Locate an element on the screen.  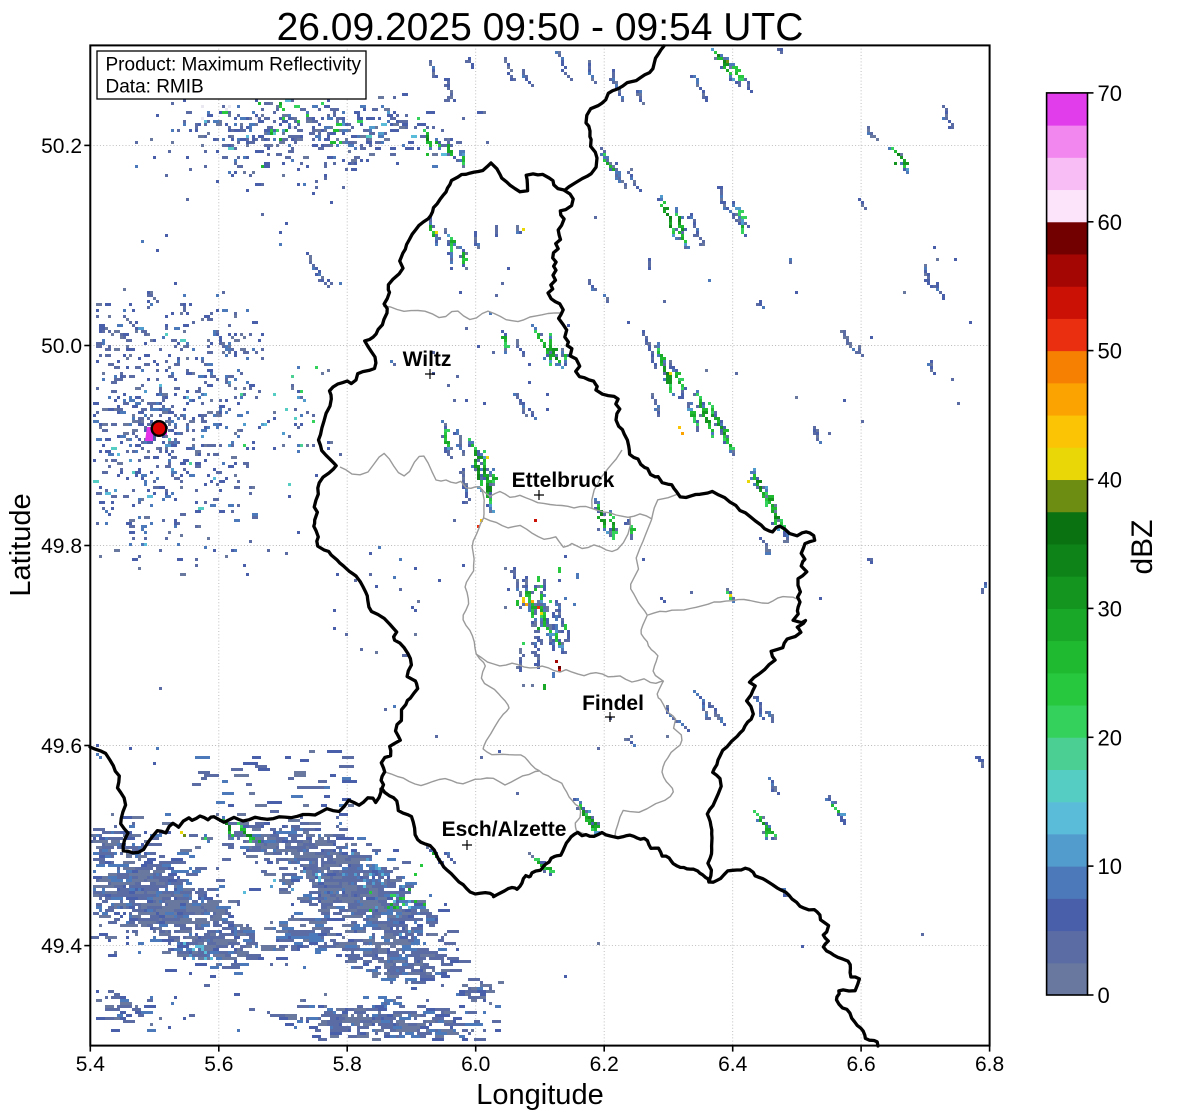
svg-text: Longitude is located at coordinates (539, 1095).